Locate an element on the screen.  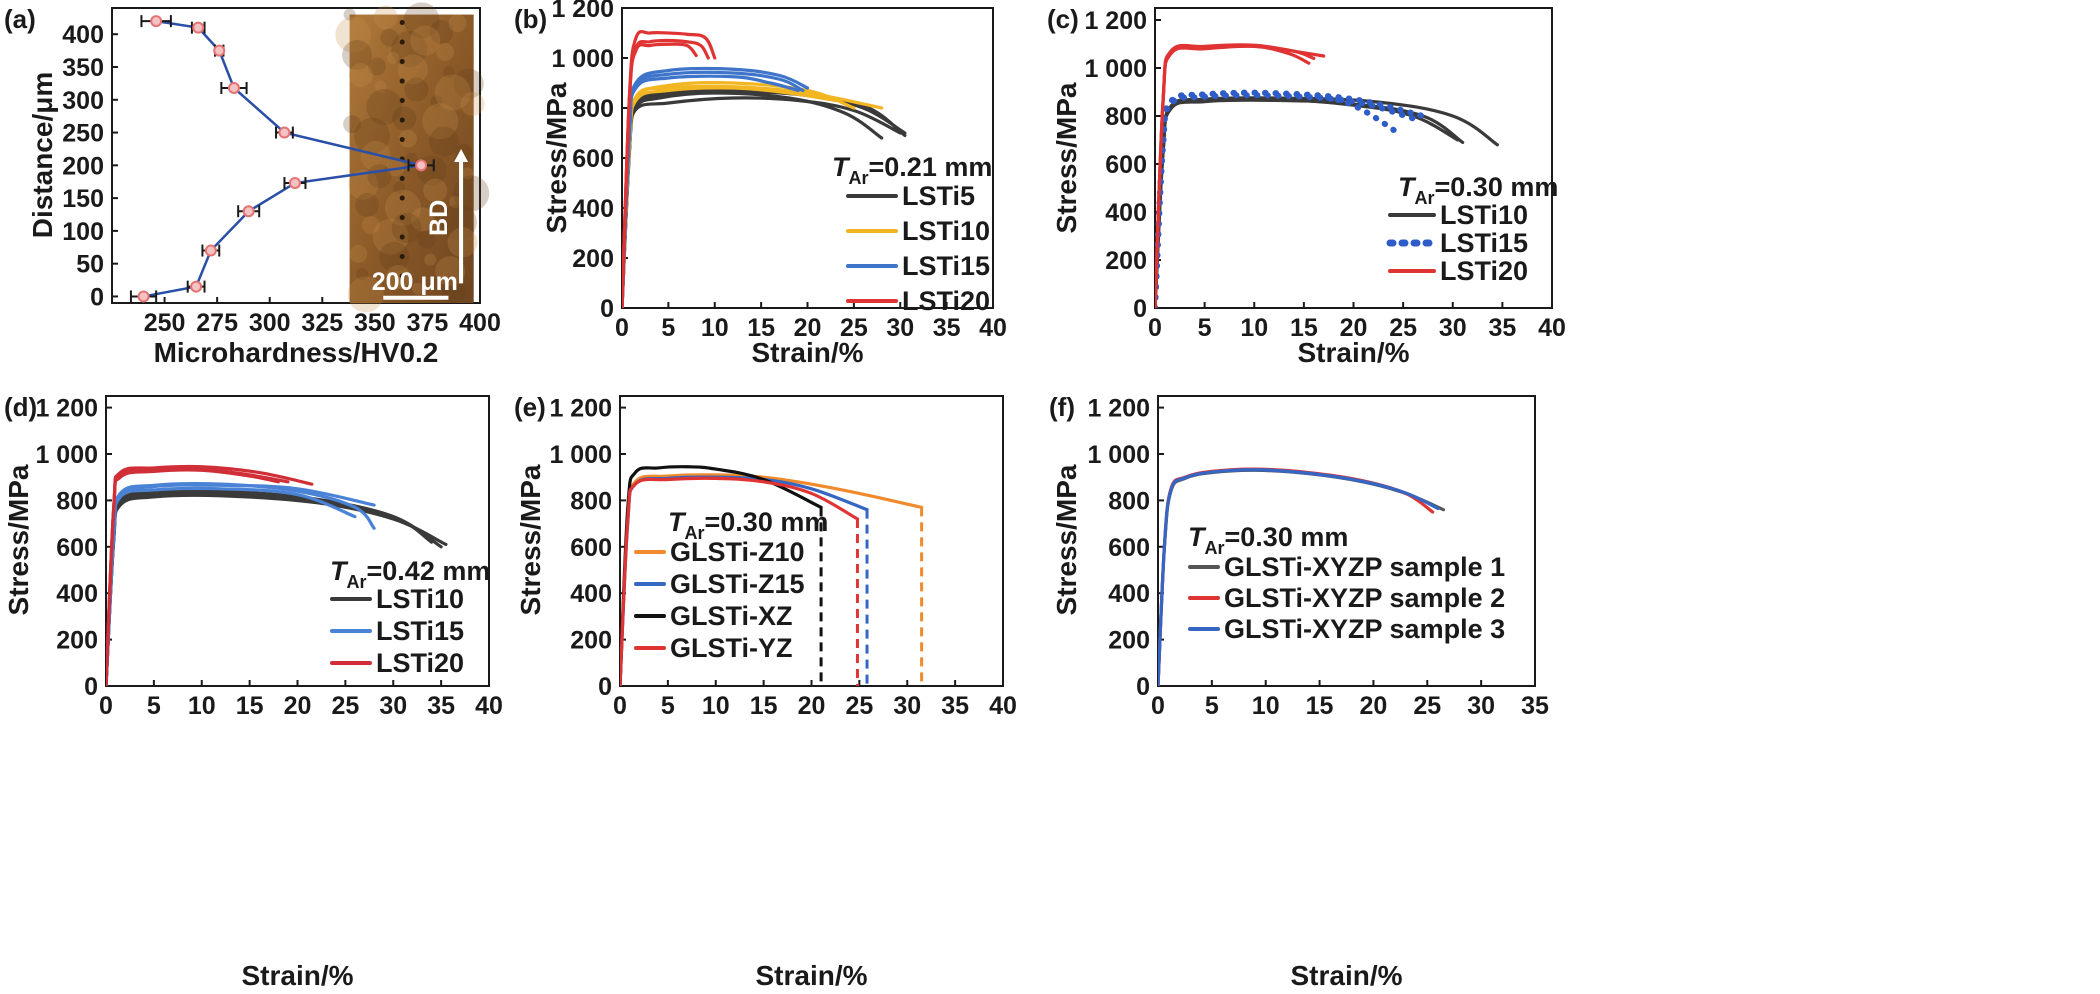
y-tick-label: 800 is located at coordinates (1126, 117).